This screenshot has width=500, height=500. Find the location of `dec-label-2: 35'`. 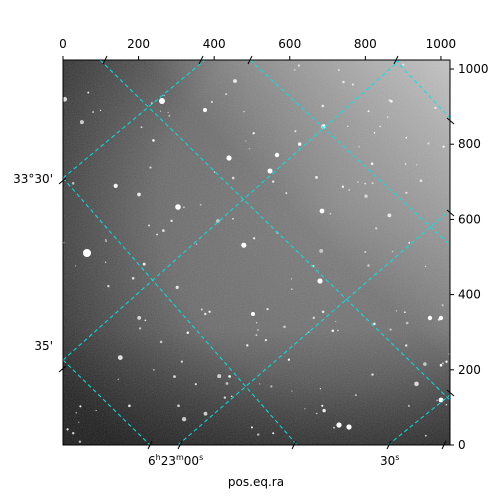

dec-label-2: 35' is located at coordinates (43, 346).